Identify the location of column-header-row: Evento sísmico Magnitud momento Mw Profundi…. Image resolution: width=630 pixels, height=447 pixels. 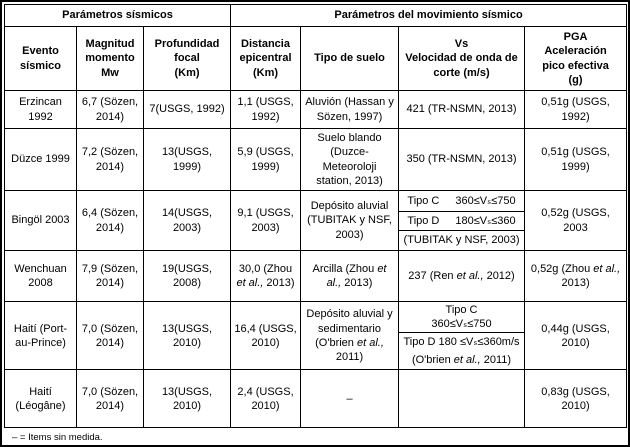
(316, 58).